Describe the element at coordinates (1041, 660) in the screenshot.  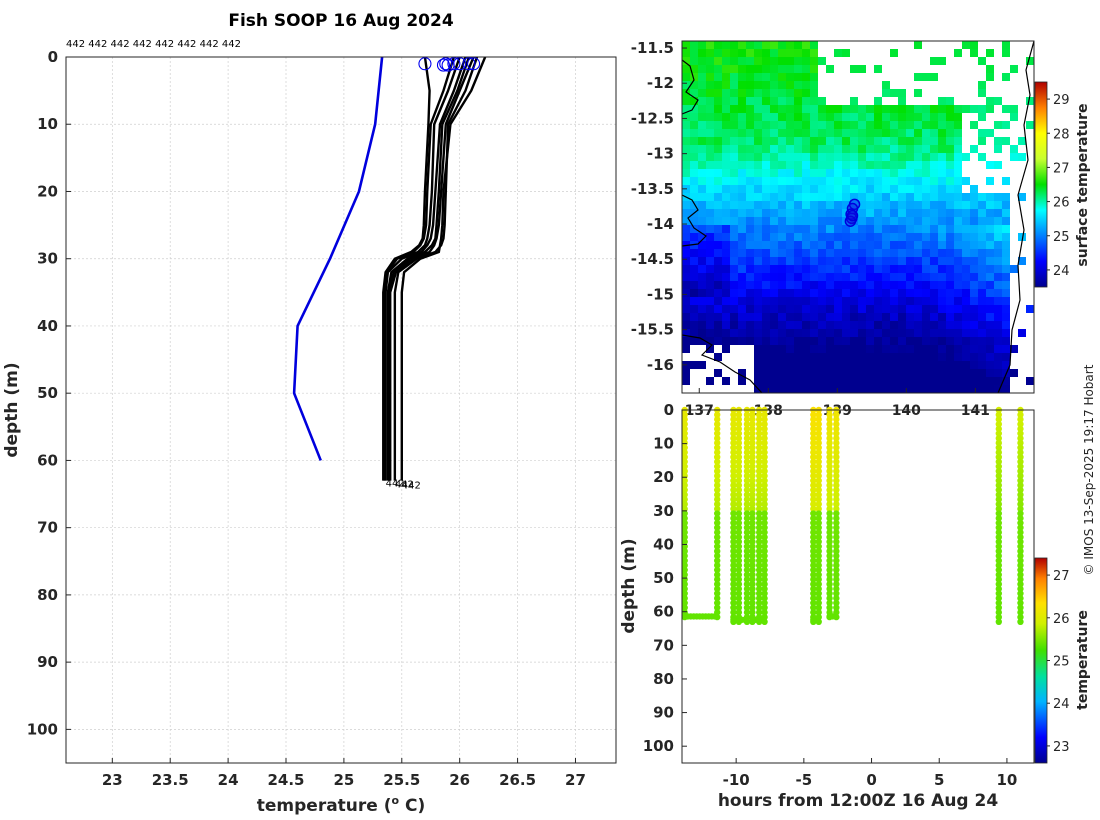
I see `temperature-colorbar` at that location.